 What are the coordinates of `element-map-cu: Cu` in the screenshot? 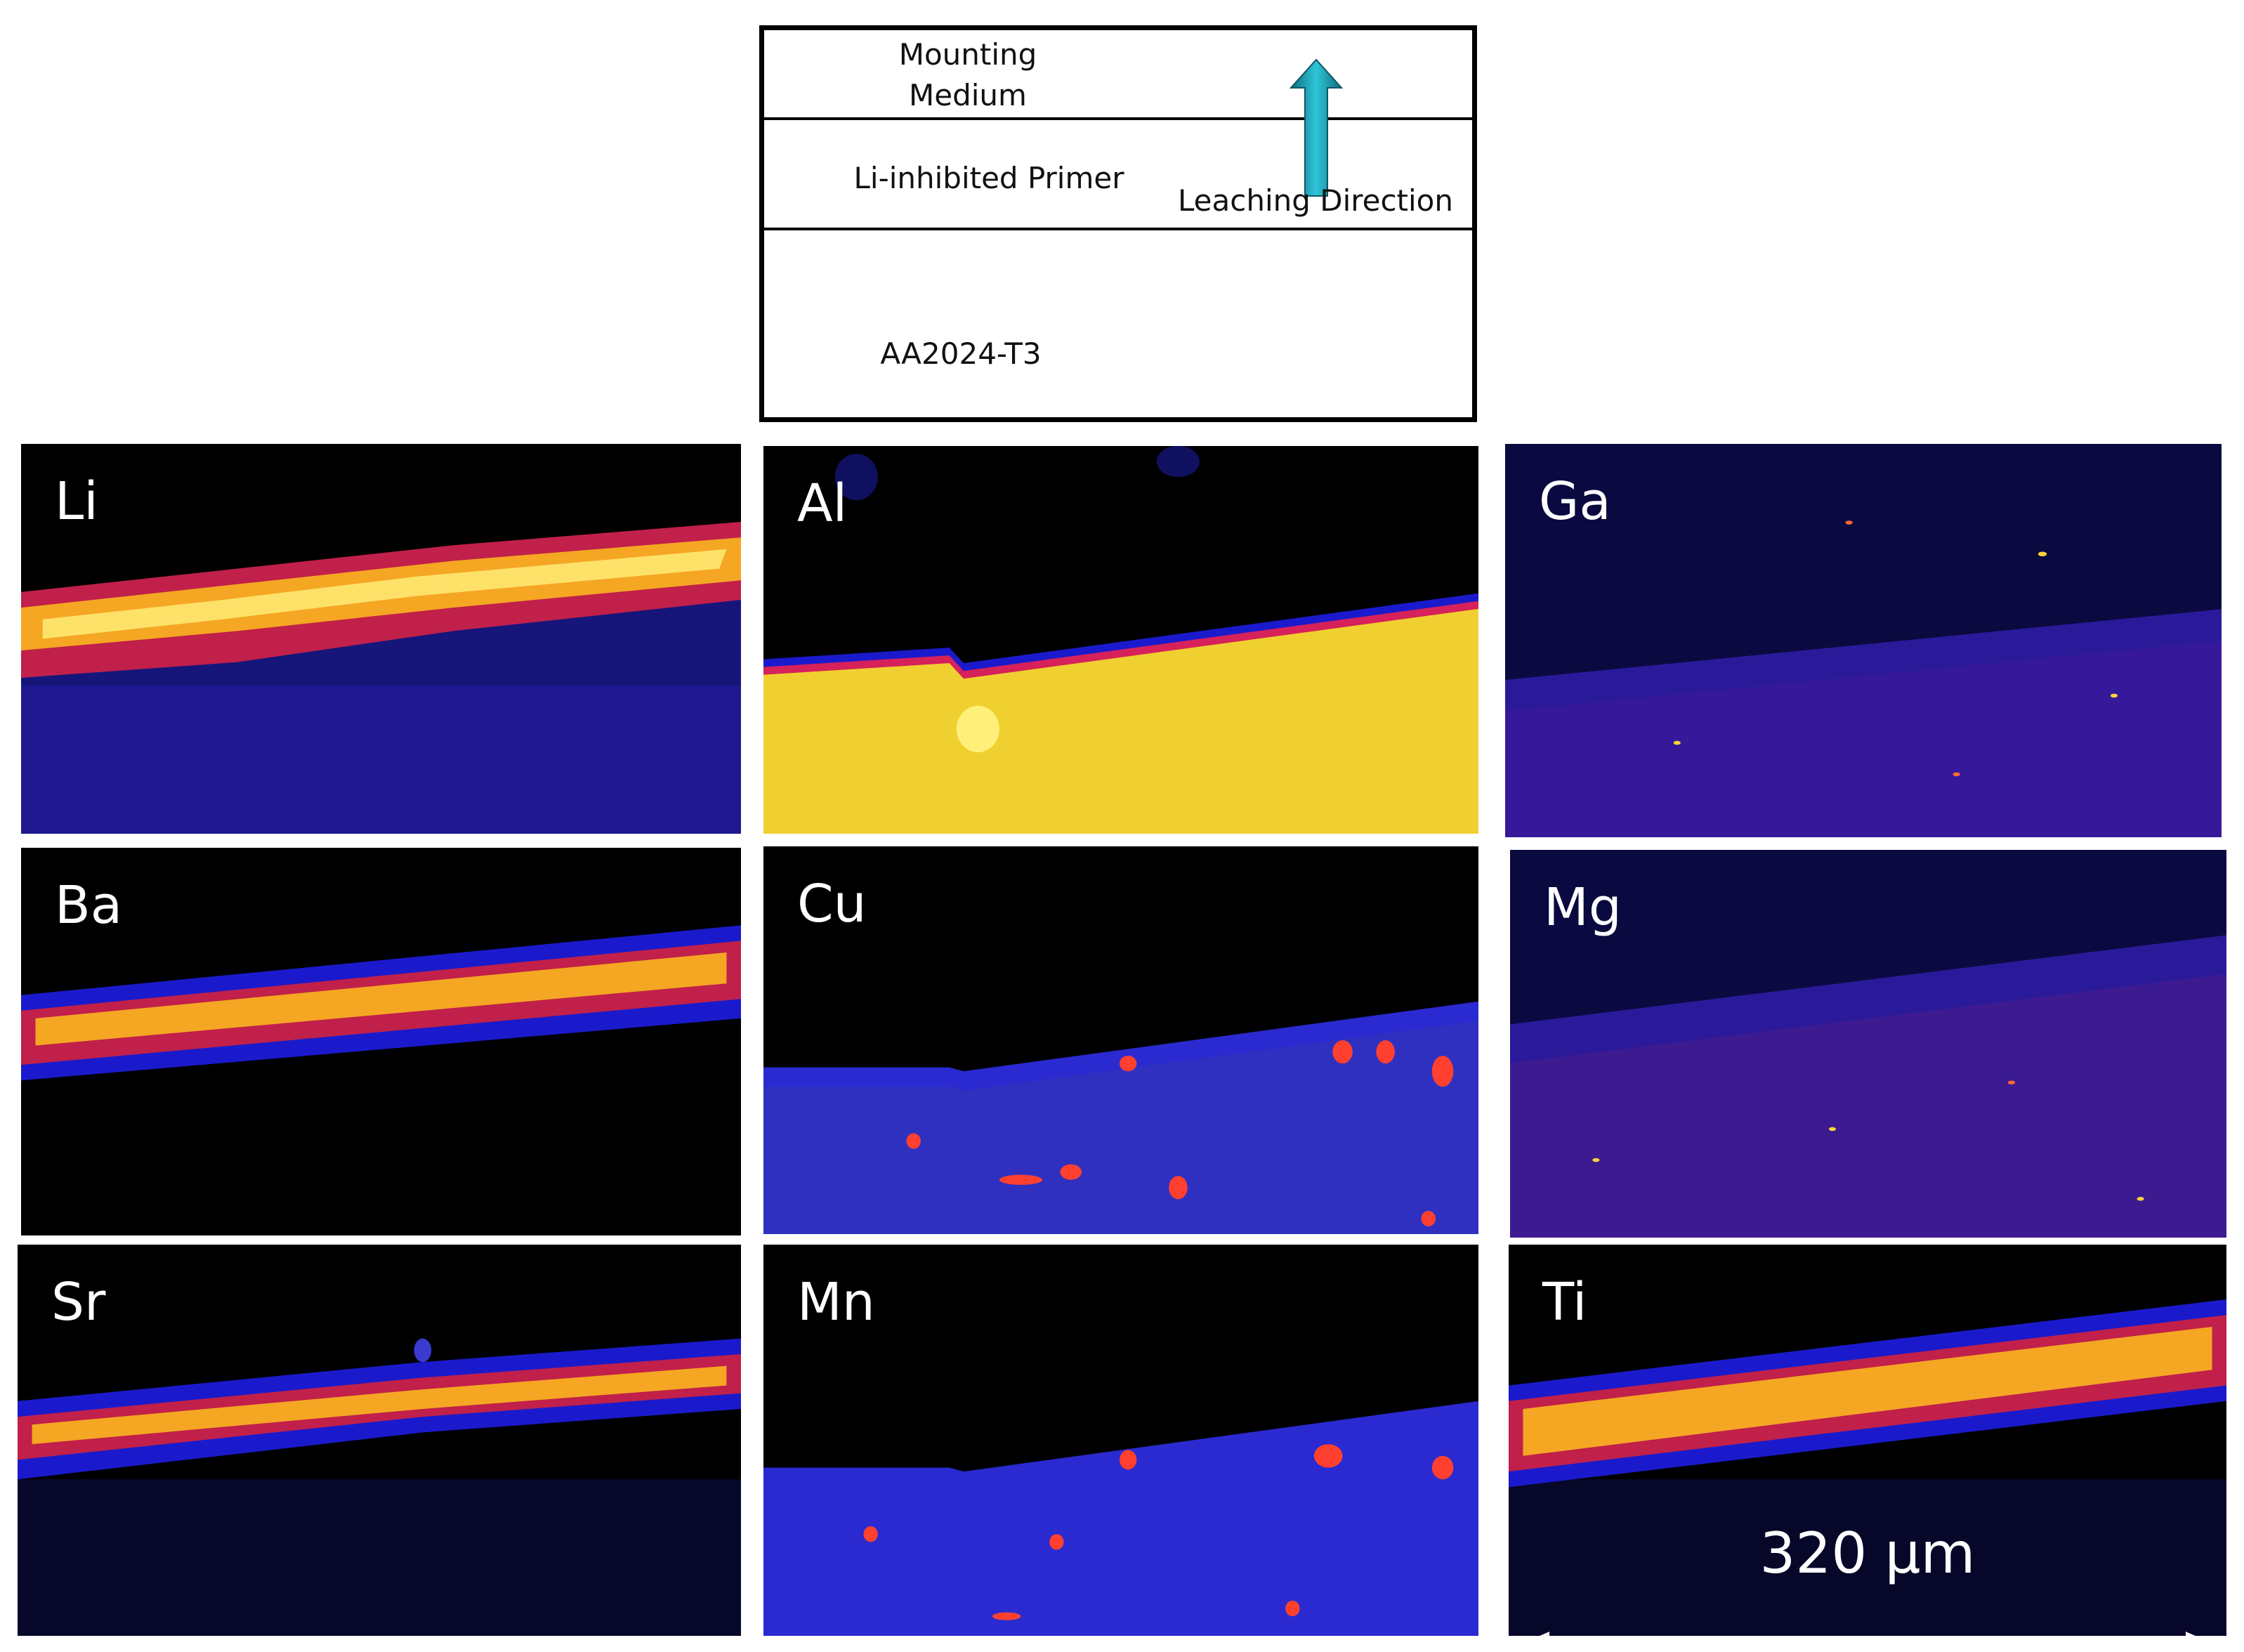 It's located at (1120, 1040).